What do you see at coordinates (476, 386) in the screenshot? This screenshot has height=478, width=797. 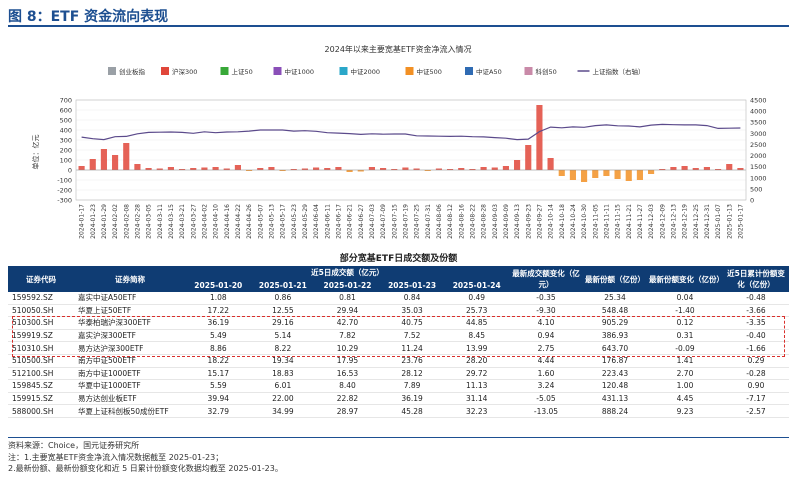 I see `cell-value-5: 11.13` at bounding box center [476, 386].